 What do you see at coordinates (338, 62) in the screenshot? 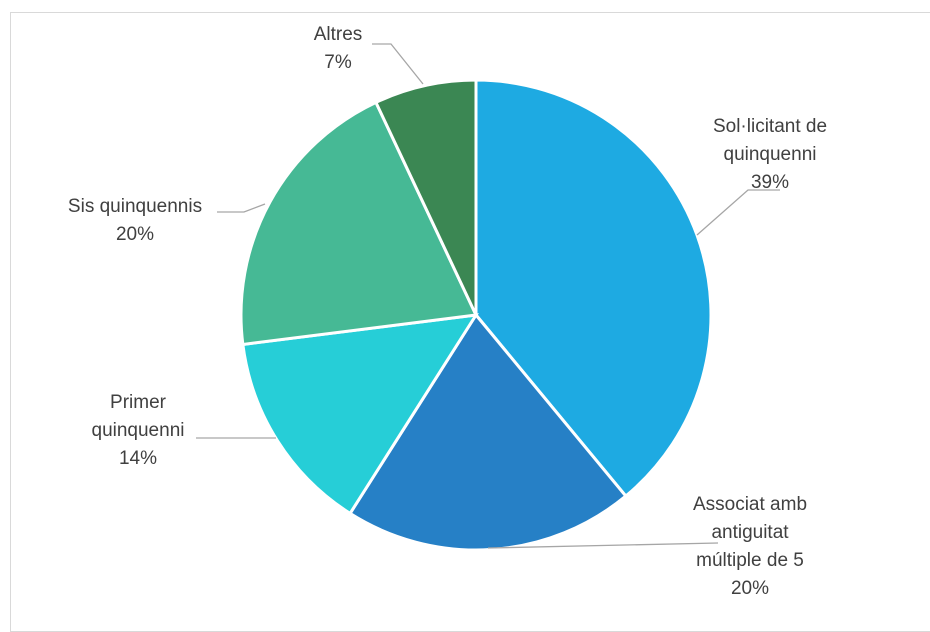
I see `slice-percent-label: 7%` at bounding box center [338, 62].